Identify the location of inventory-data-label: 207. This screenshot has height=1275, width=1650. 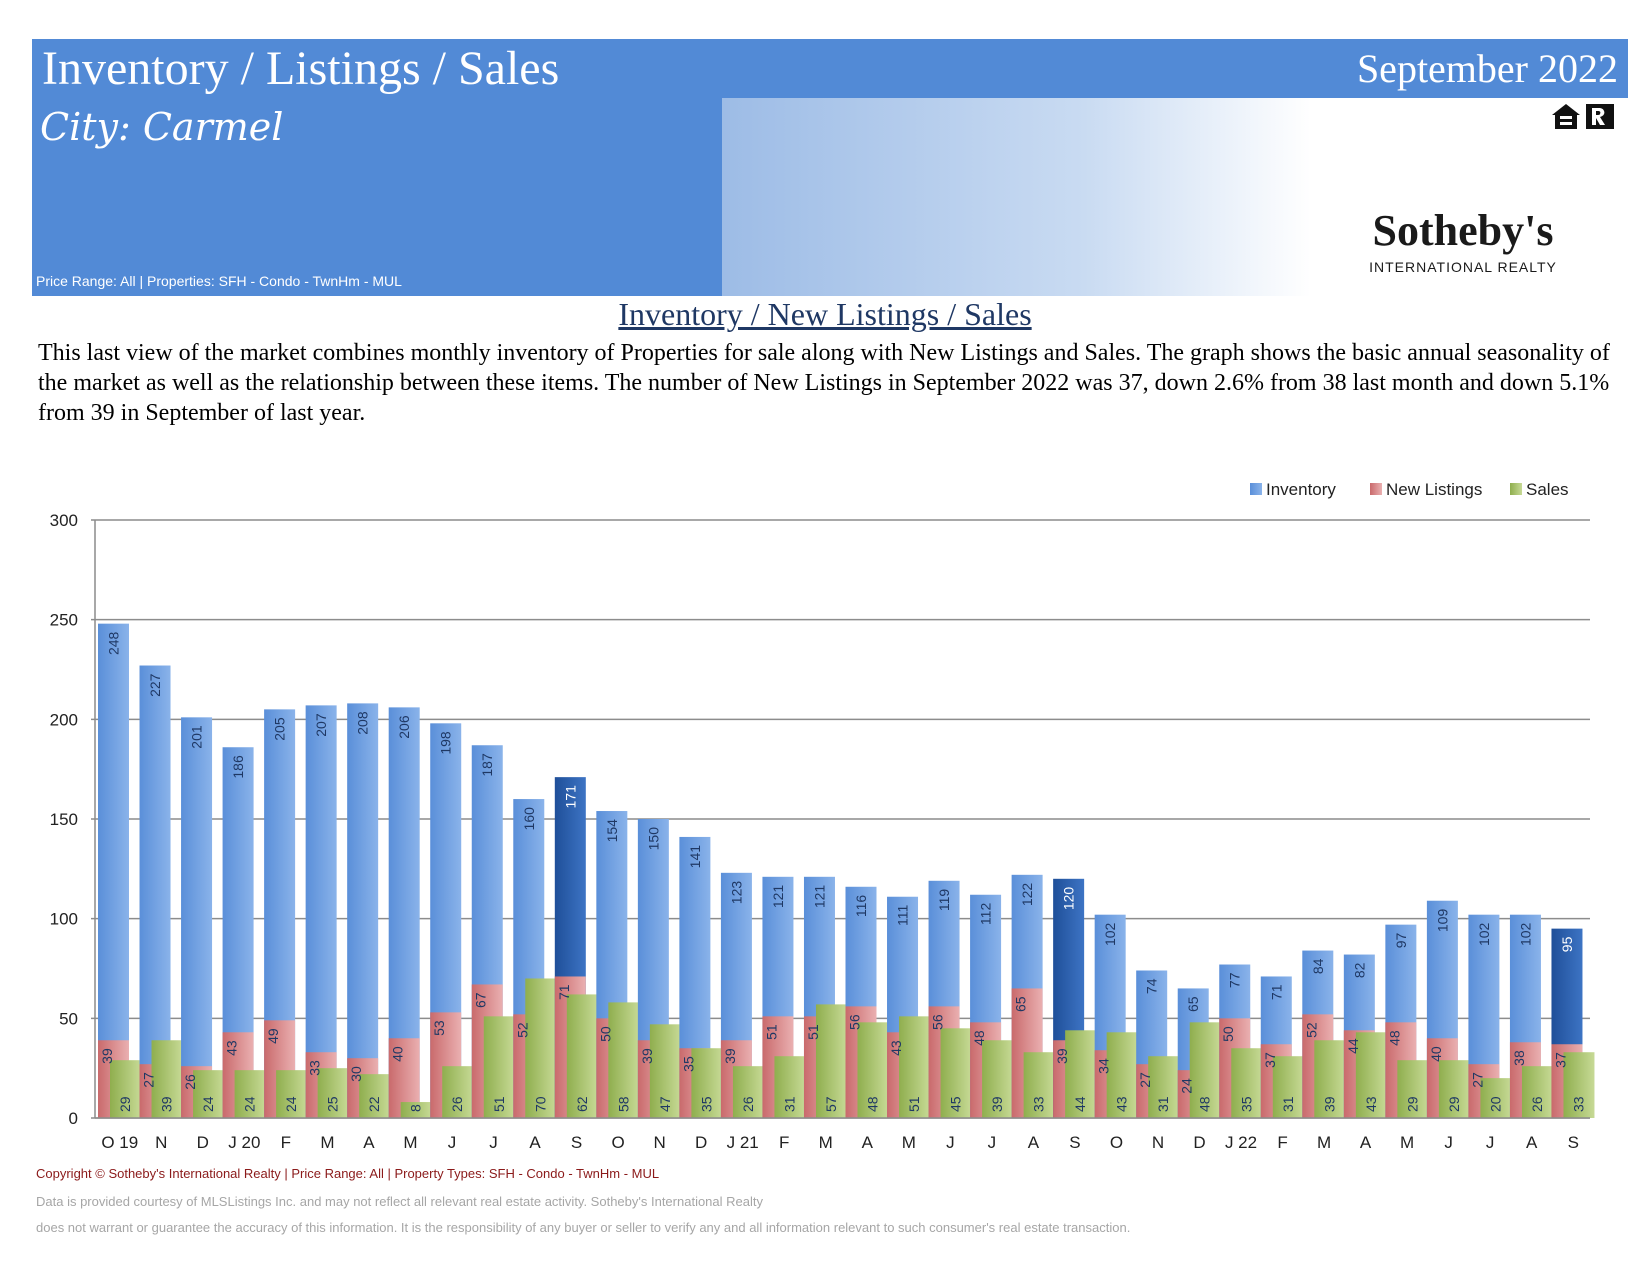
(321, 725).